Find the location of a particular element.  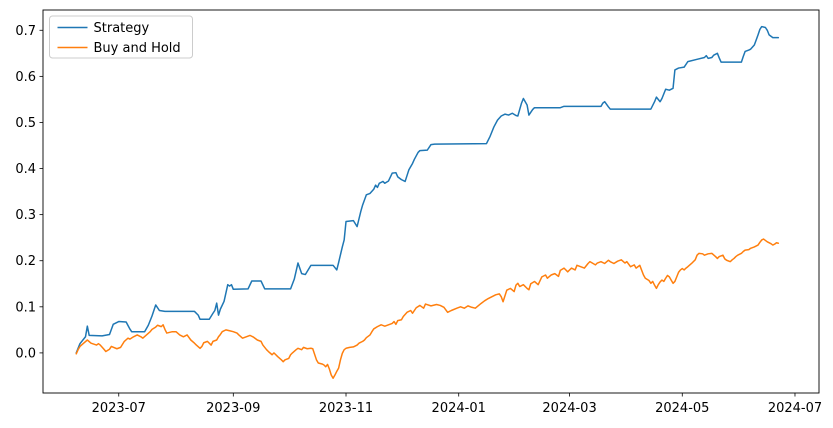

y-tick-label: 0.2 is located at coordinates (25, 261).